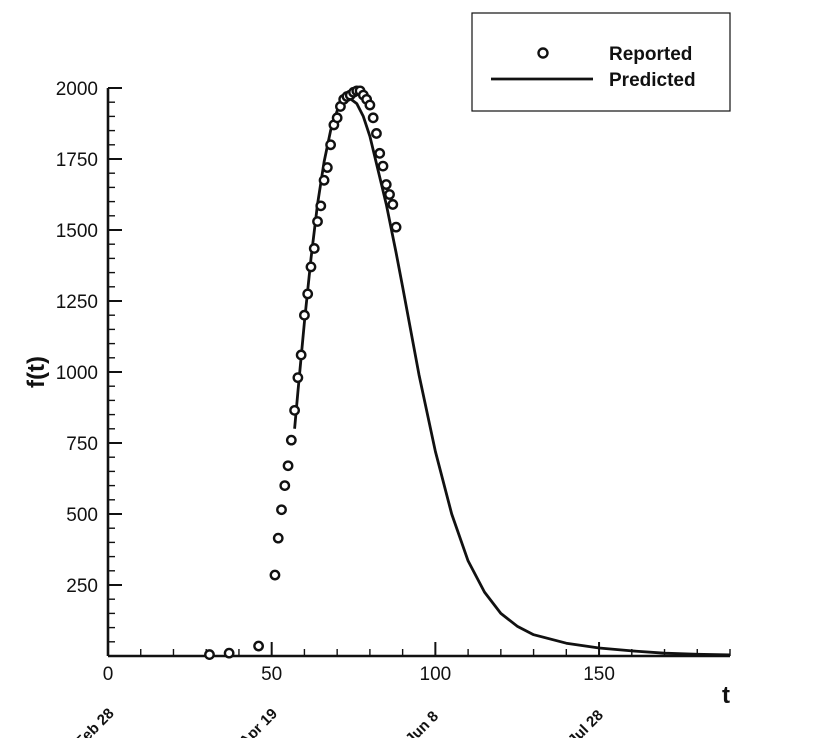 Image resolution: width=830 pixels, height=738 pixels. Describe the element at coordinates (436, 674) in the screenshot. I see `x-tick-label: 100` at that location.